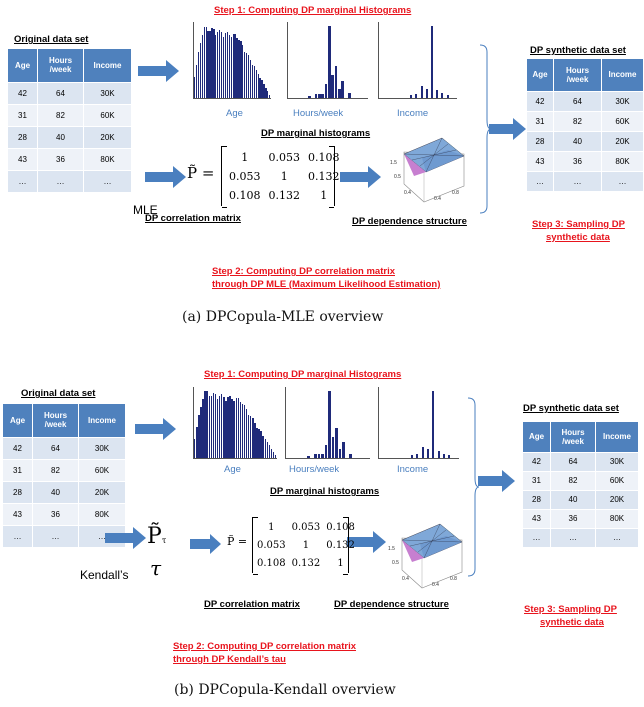  What do you see at coordinates (540, 101) in the screenshot?
I see `table-cell: 42` at bounding box center [540, 101].